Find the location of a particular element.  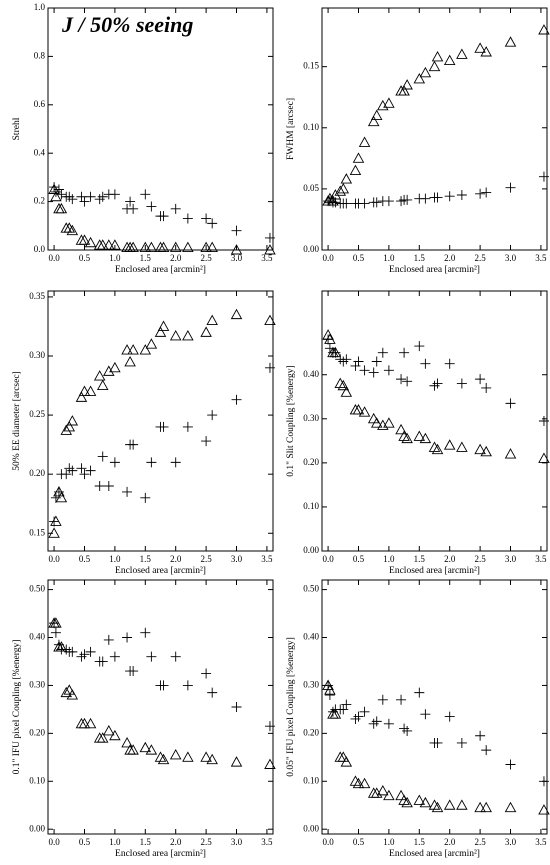

y-tick-label: 0.20 is located at coordinates (311, 732).